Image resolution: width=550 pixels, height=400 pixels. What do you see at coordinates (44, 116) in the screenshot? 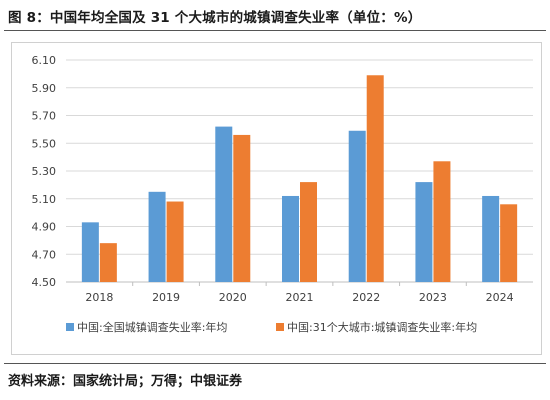
I see `y-tick-label: 5.70` at bounding box center [44, 116].